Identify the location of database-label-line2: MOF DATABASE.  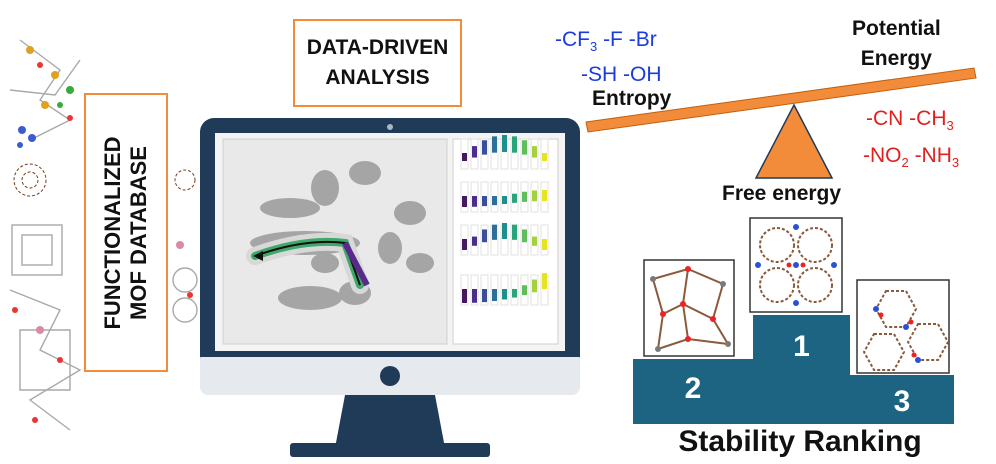
(138, 232).